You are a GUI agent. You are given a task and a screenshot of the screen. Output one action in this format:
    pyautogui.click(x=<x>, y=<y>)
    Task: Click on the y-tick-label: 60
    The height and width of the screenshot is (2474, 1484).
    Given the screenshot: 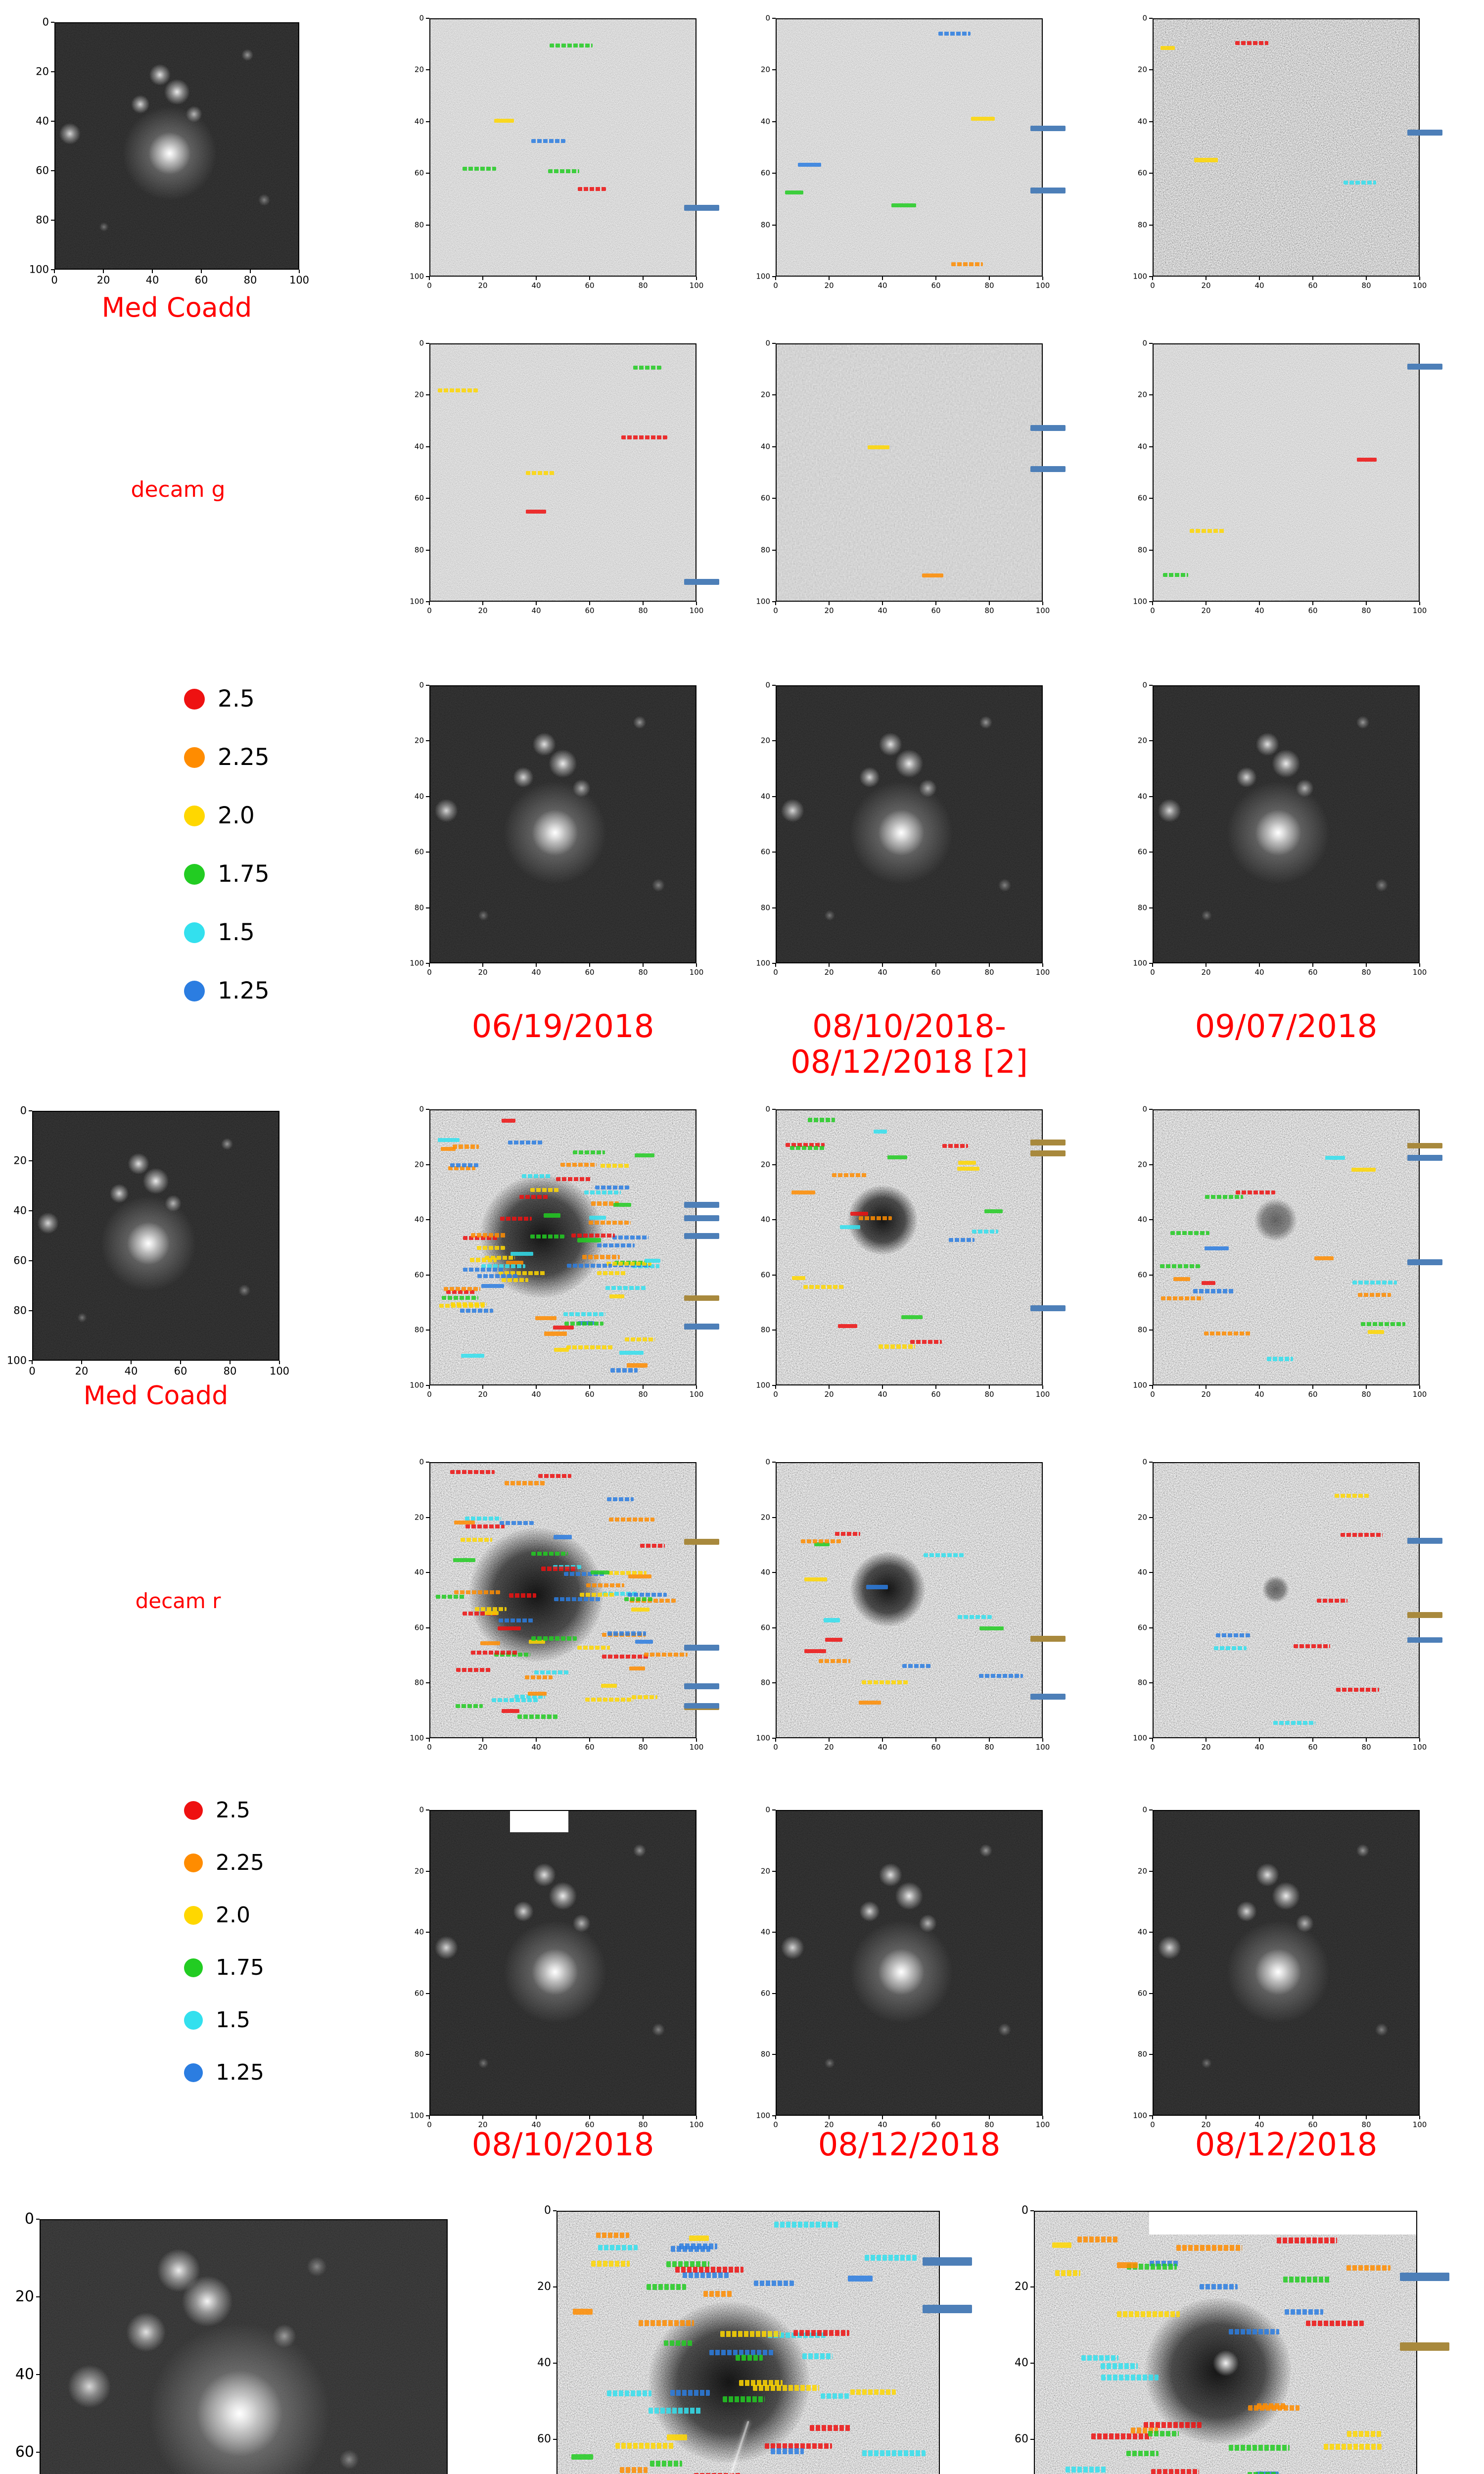 What is the action you would take?
    pyautogui.click(x=544, y=2439)
    